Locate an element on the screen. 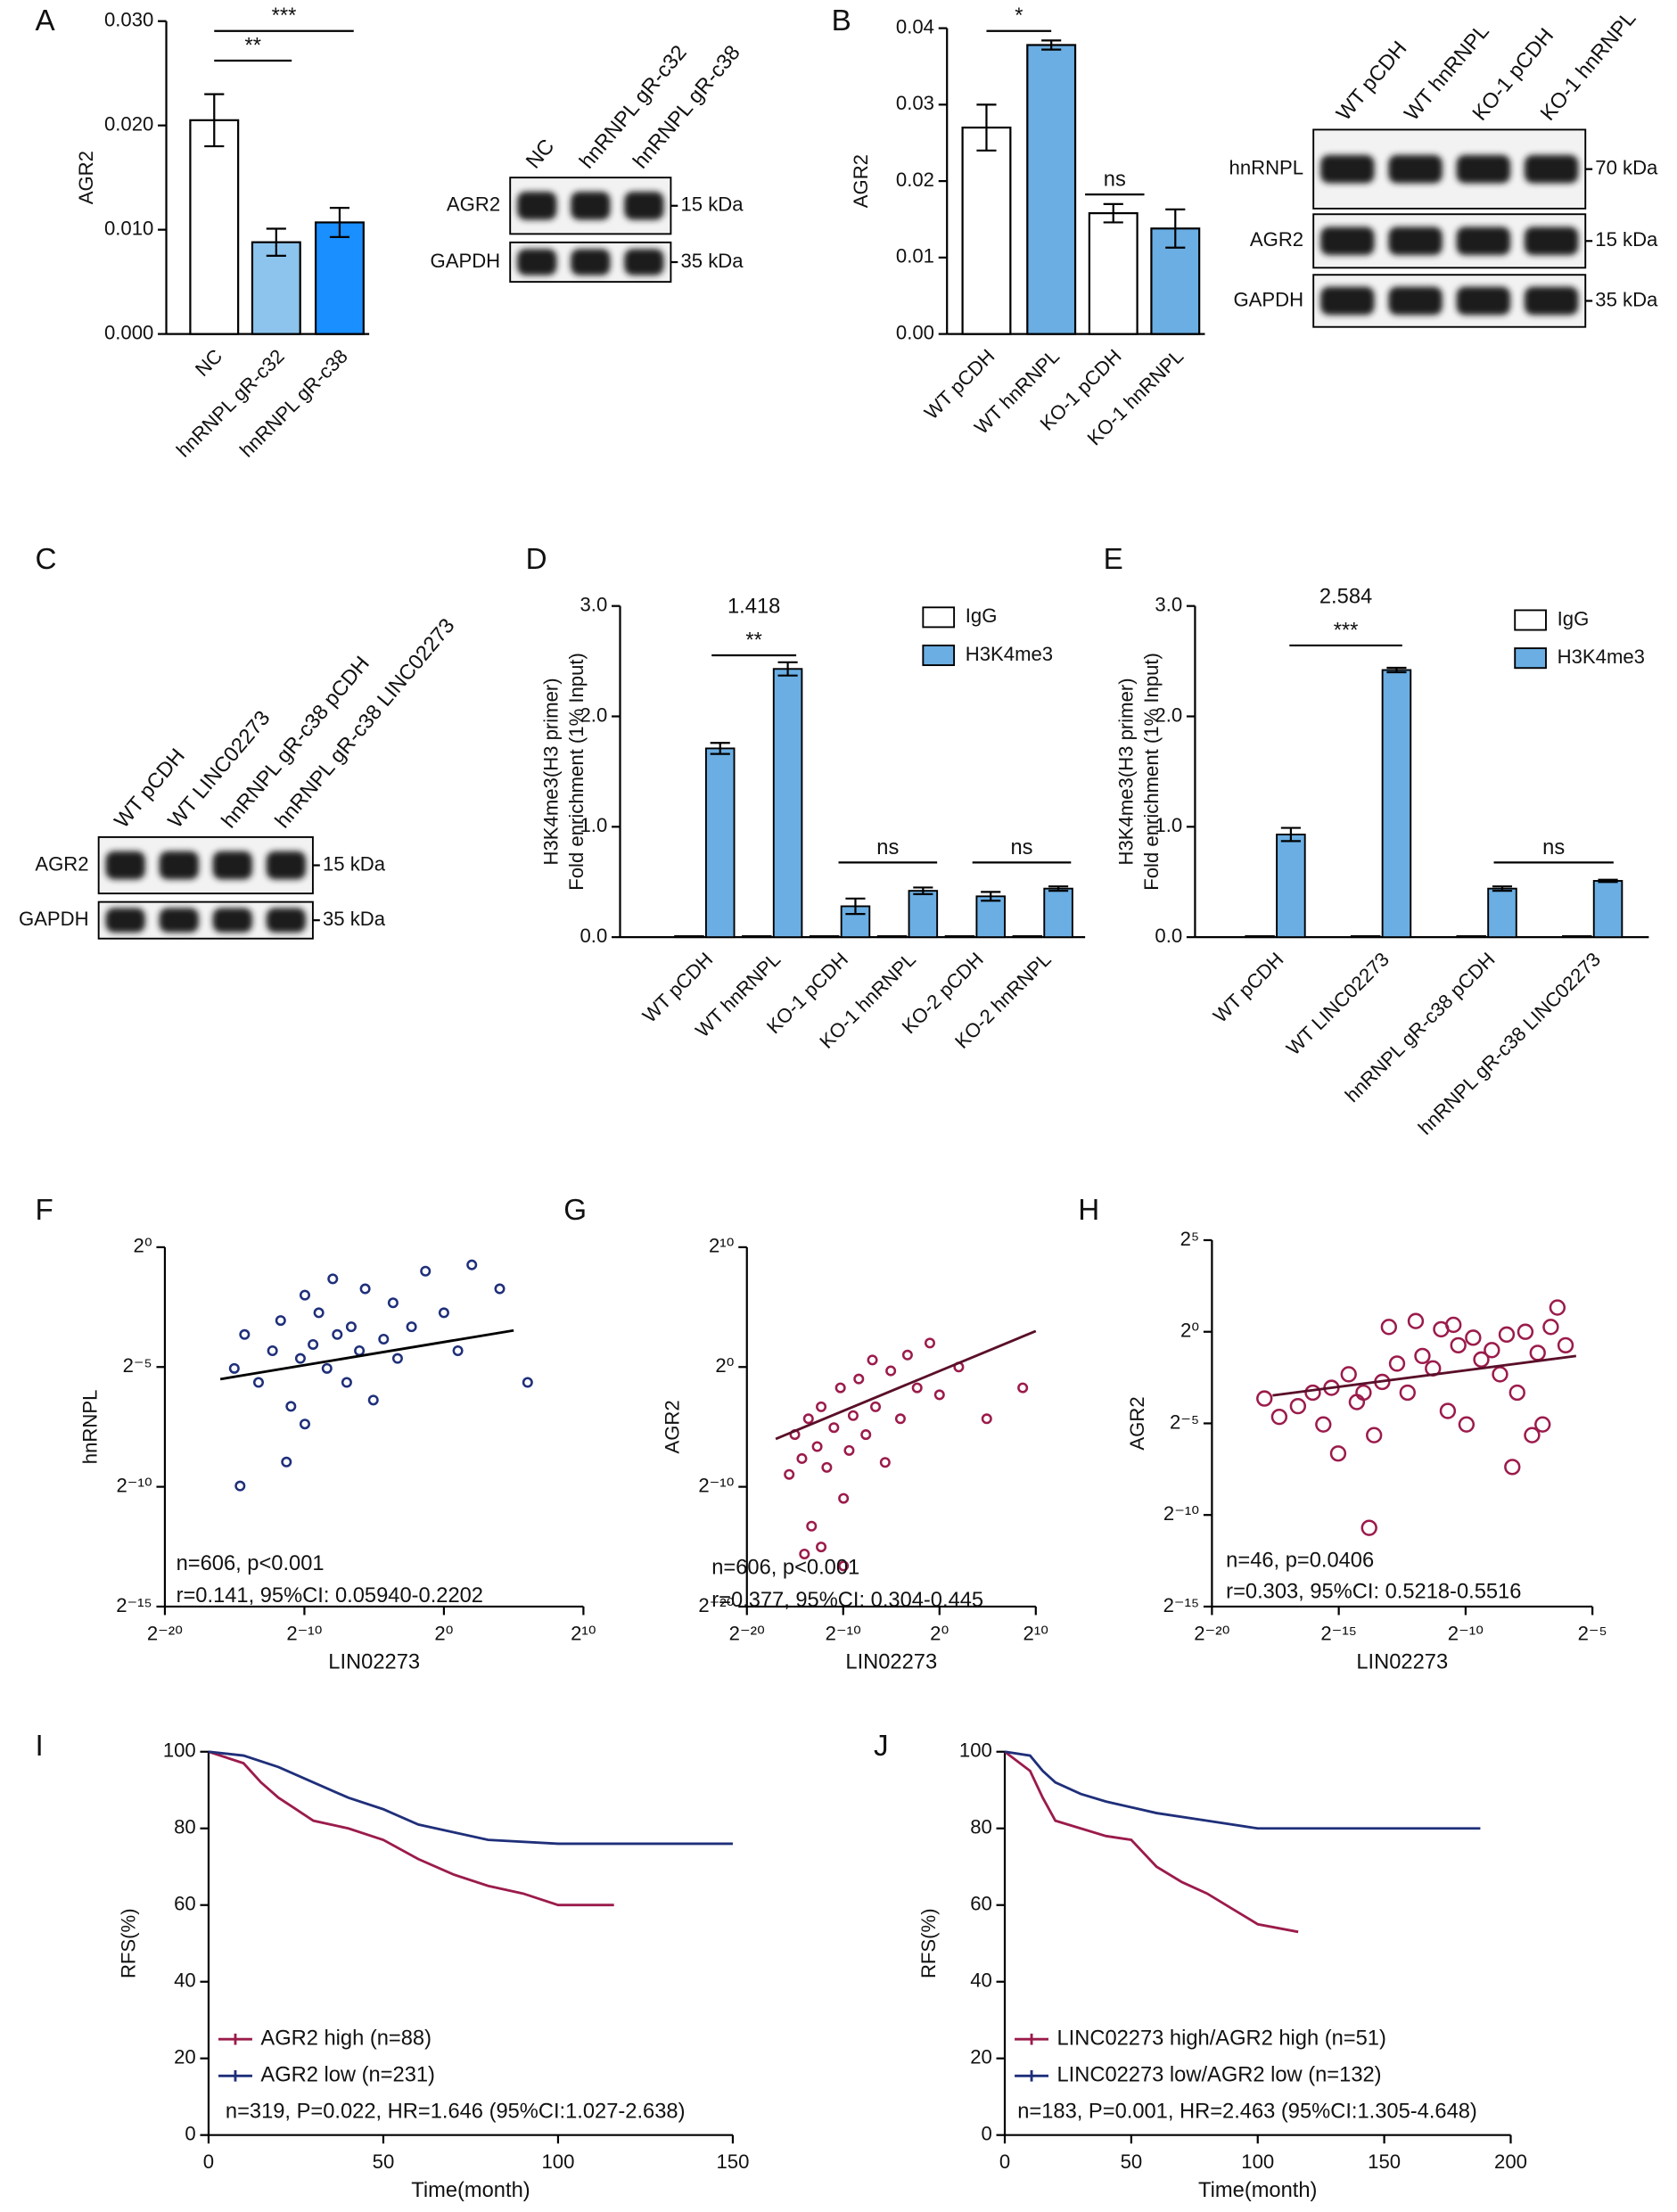 The width and height of the screenshot is (1677, 2212). x-tick-label: 100 is located at coordinates (558, 2161).